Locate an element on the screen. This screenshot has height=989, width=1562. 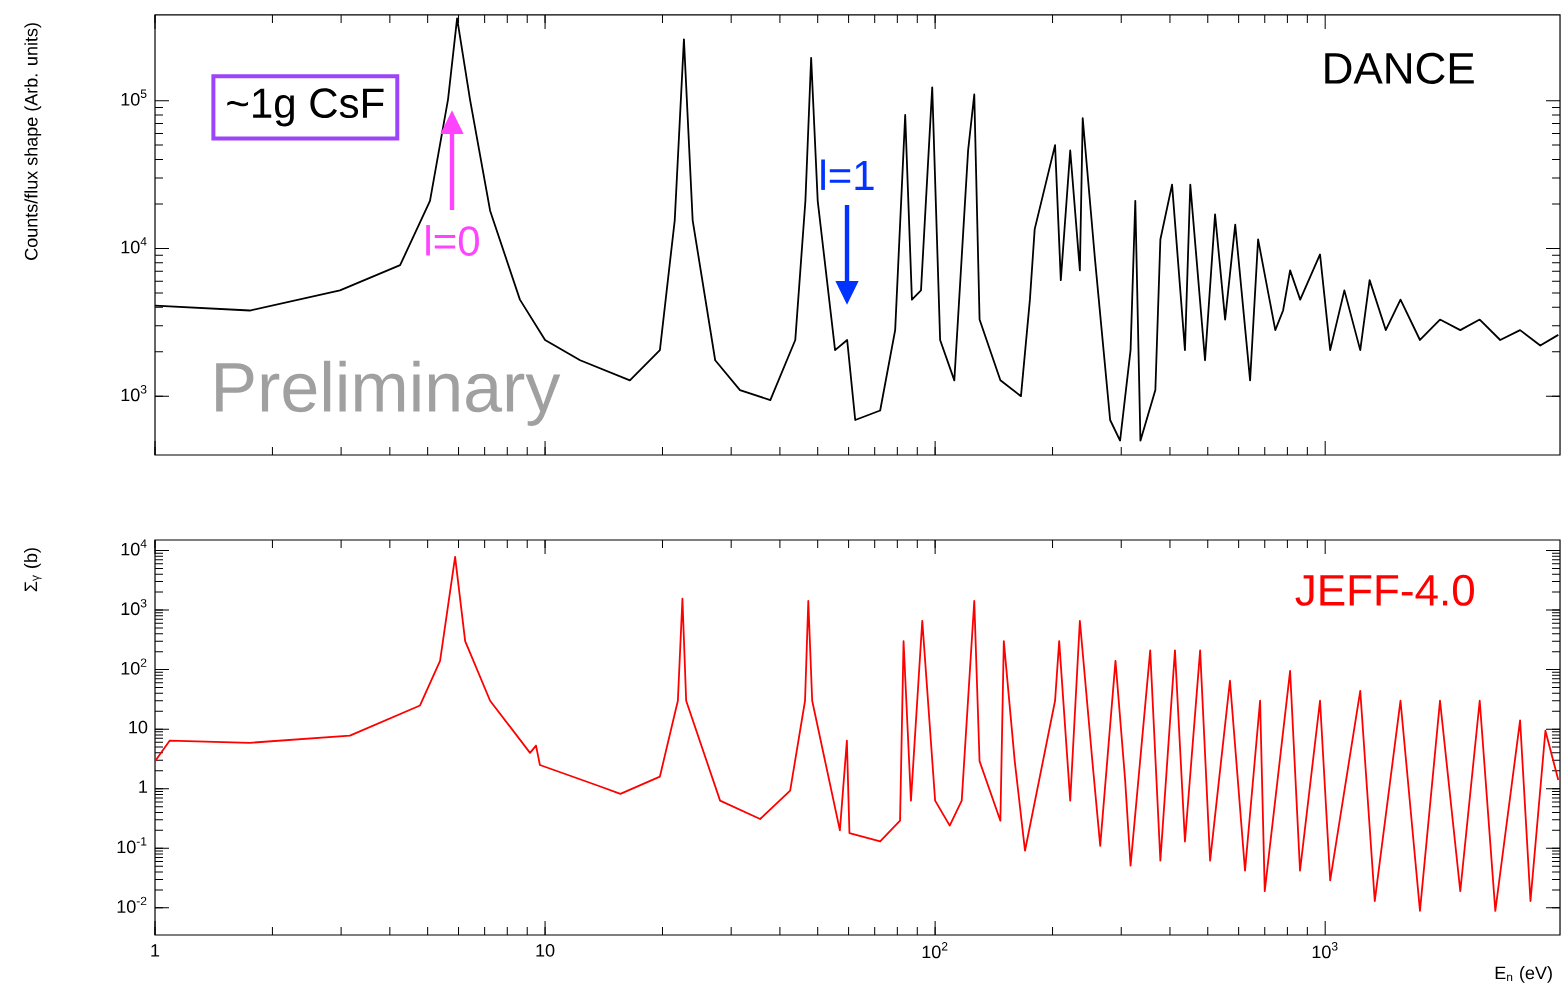
x-tick-label: 1 is located at coordinates (155, 950).